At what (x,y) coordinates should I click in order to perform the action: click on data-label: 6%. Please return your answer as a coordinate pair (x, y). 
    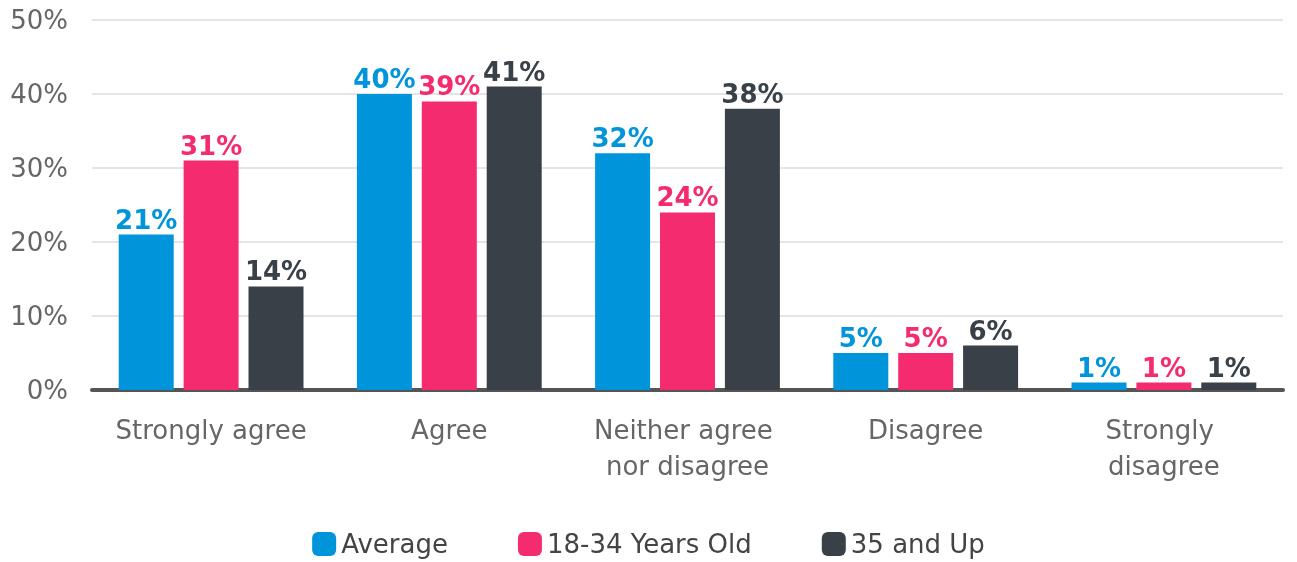
    Looking at the image, I should click on (990, 330).